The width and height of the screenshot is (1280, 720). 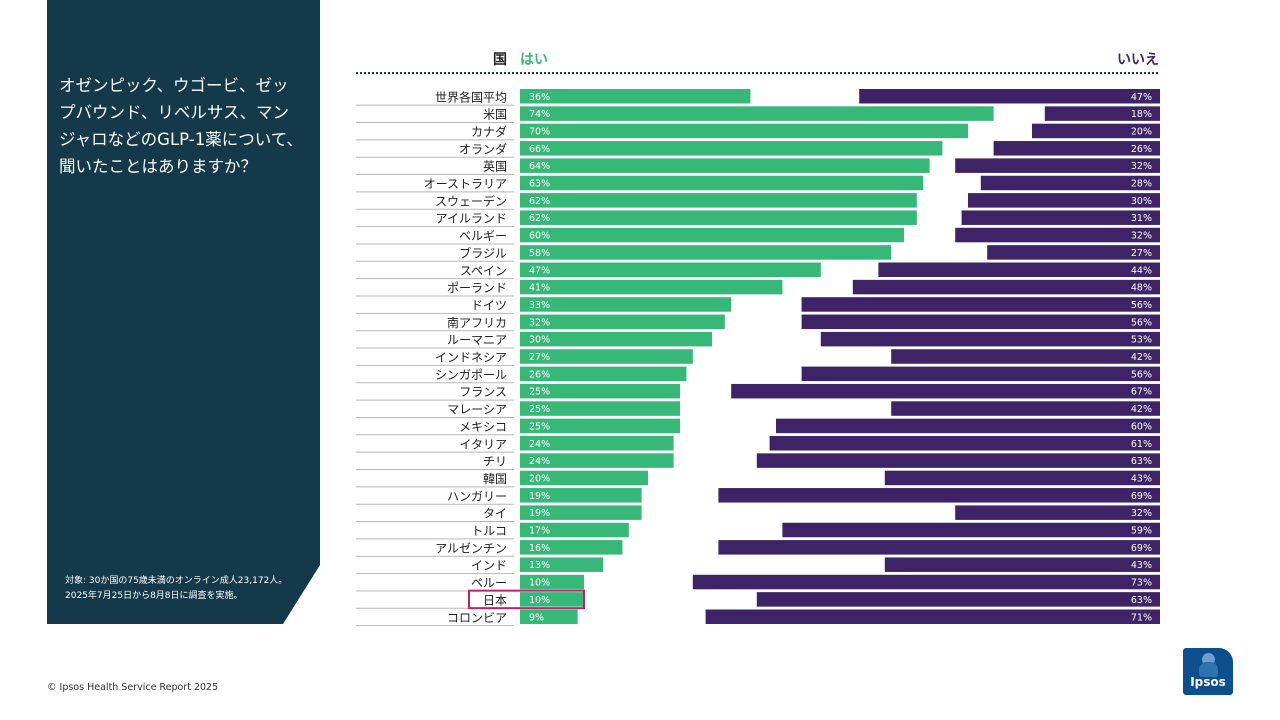 I want to click on value-label-yes: 9%, so click(x=536, y=617).